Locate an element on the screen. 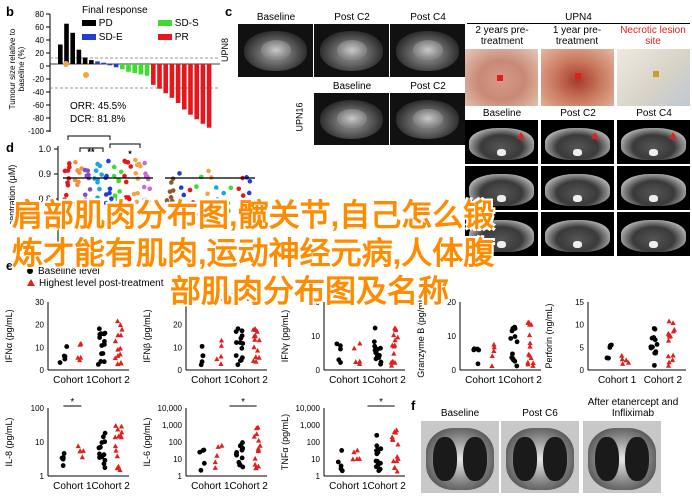  waterfall-ytick: 80 is located at coordinates (39, 14).